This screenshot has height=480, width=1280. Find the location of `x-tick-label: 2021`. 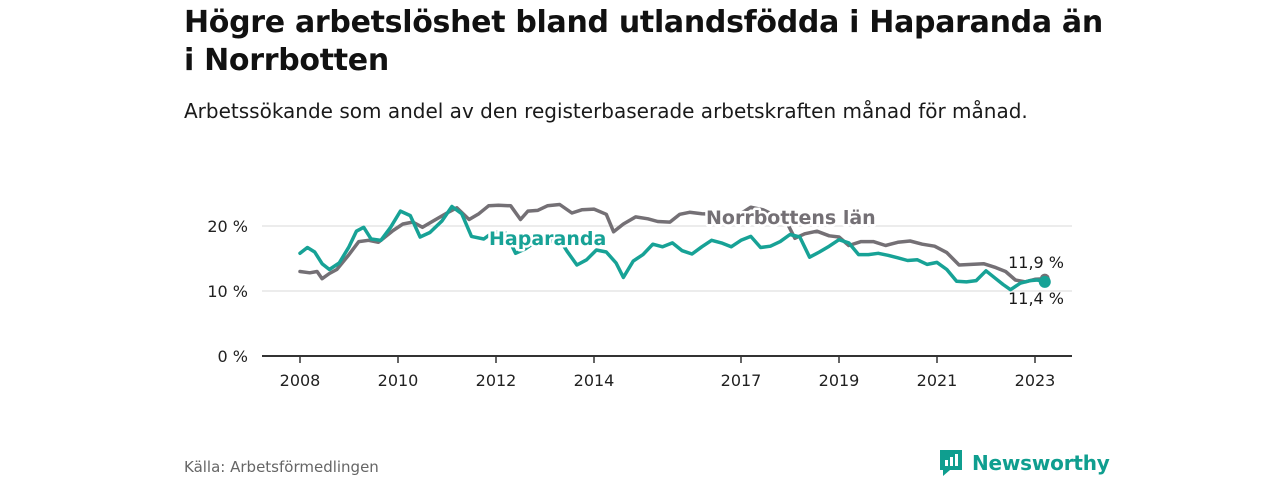

x-tick-label: 2021 is located at coordinates (937, 380).